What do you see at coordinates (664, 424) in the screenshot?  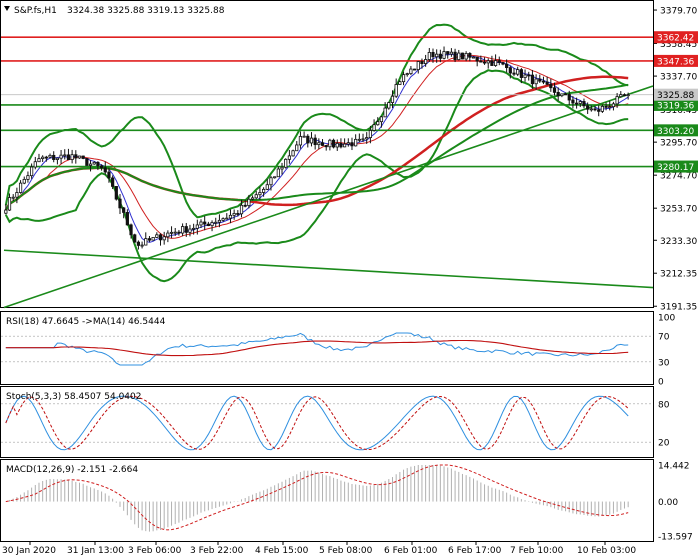 I see `stoch-axis: 80 20` at bounding box center [664, 424].